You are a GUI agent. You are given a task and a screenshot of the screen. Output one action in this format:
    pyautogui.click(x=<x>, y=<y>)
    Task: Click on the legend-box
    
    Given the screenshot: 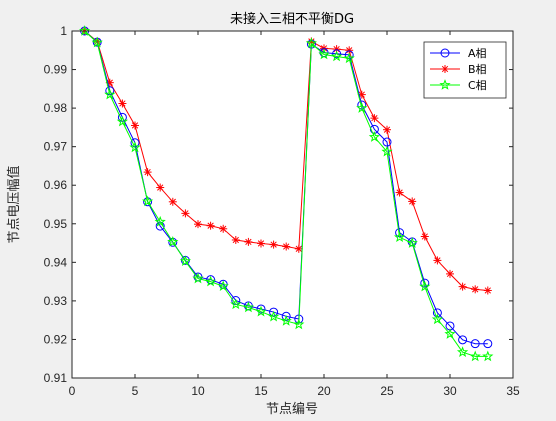 What is the action you would take?
    pyautogui.click(x=465, y=70)
    